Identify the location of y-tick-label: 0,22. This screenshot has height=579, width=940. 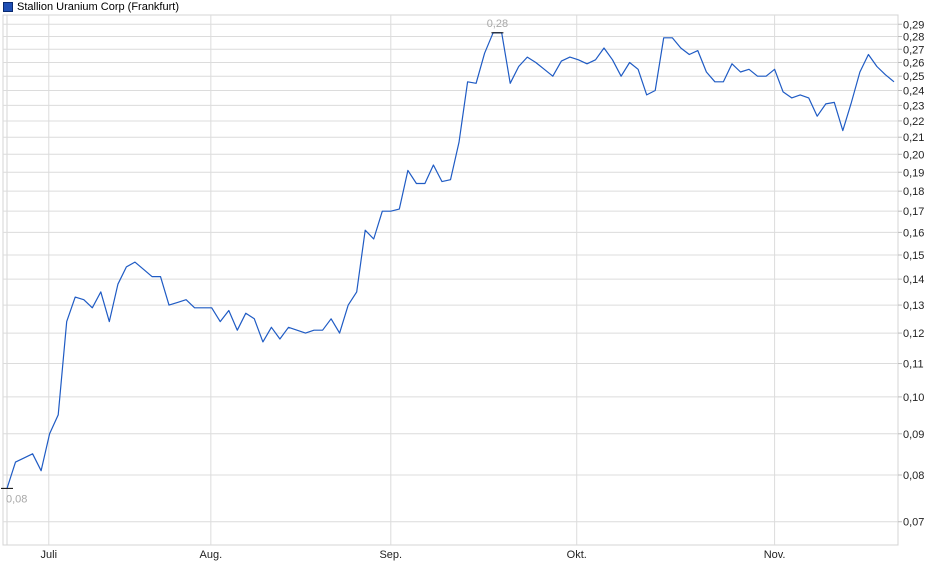
(913, 122).